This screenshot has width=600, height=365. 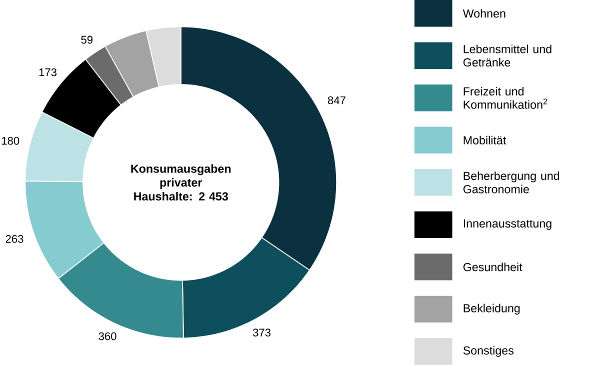 I want to click on legend-label: Freizeit und Kommunikation$^{2}$, so click(x=506, y=98).